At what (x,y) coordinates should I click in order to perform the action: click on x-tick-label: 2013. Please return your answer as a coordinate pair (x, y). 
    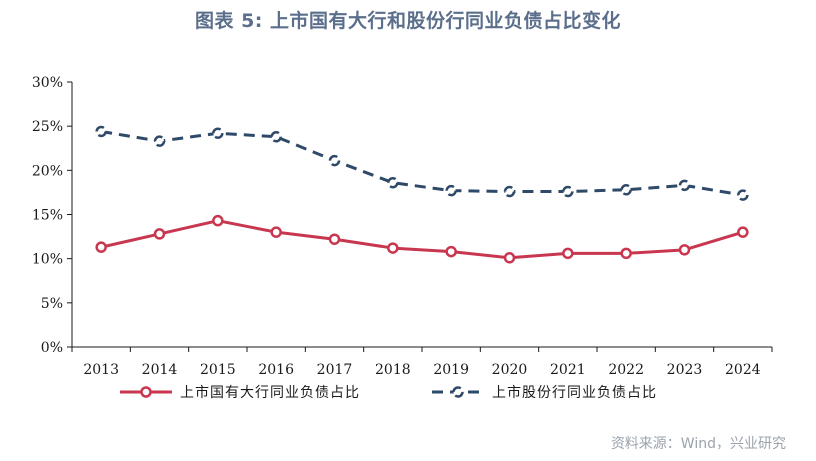
    Looking at the image, I should click on (101, 370).